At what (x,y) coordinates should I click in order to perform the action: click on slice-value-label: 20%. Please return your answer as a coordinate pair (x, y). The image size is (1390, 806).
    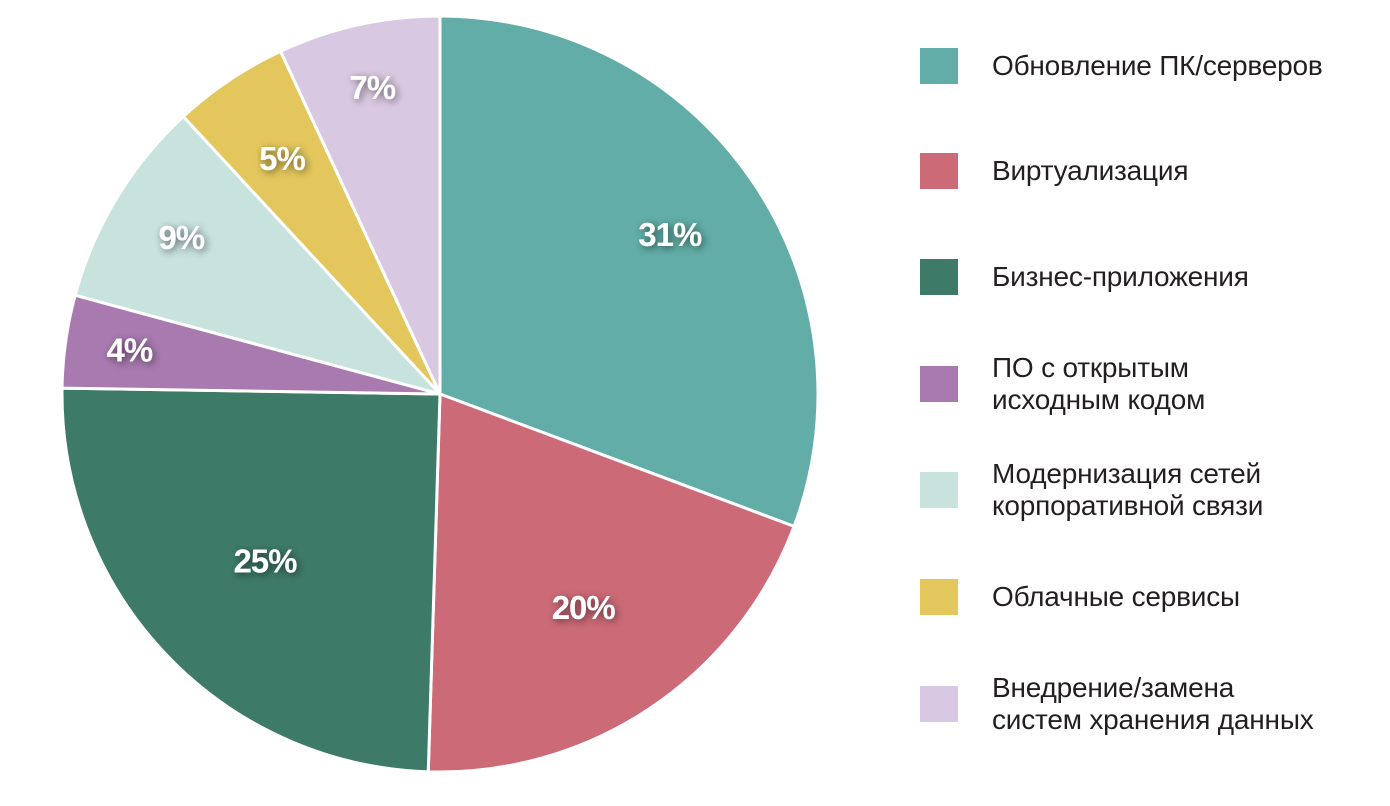
    Looking at the image, I should click on (584, 607).